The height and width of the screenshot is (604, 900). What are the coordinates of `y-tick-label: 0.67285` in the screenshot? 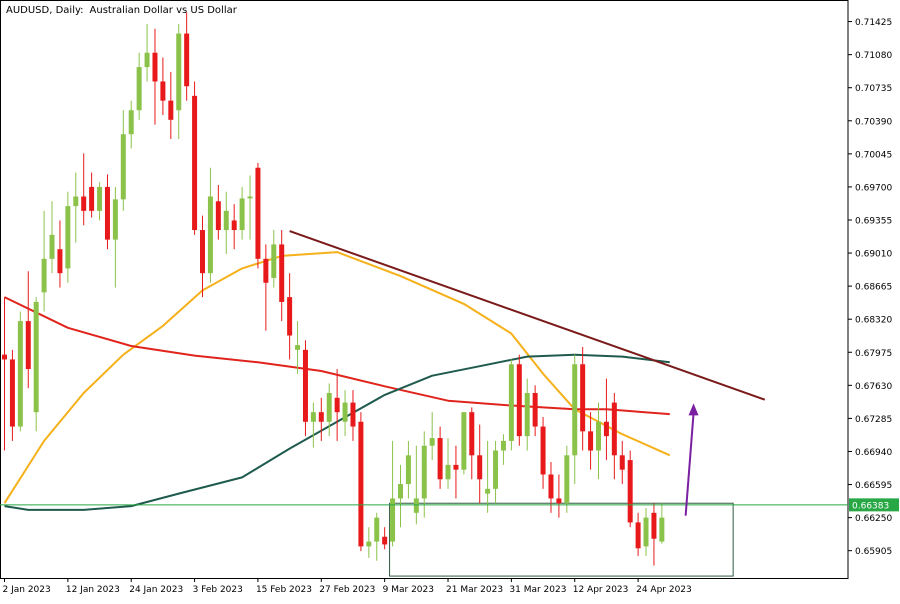 It's located at (873, 420).